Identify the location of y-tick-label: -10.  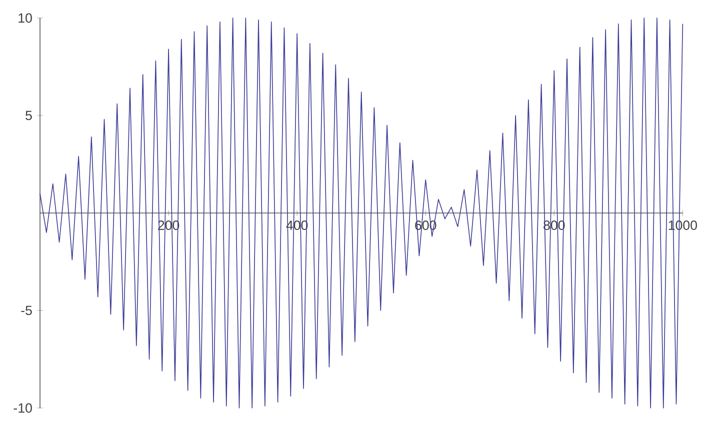
(23, 408).